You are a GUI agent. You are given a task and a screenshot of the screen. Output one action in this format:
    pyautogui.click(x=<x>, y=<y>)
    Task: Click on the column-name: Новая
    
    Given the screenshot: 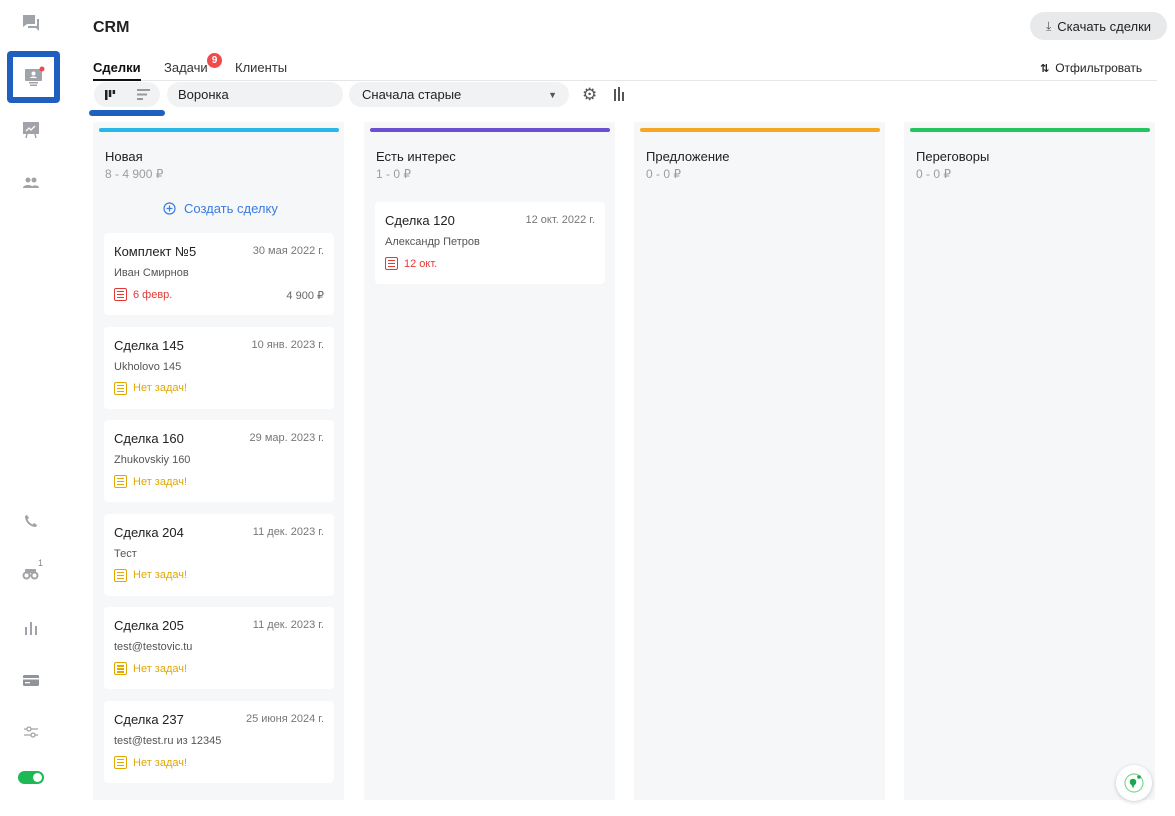 What is the action you would take?
    pyautogui.click(x=124, y=156)
    